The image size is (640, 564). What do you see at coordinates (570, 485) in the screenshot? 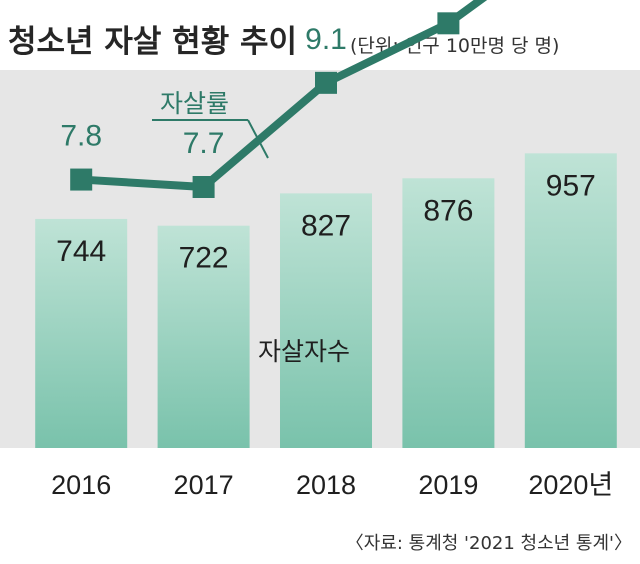
I see `x-tick-label: 2020년` at bounding box center [570, 485].